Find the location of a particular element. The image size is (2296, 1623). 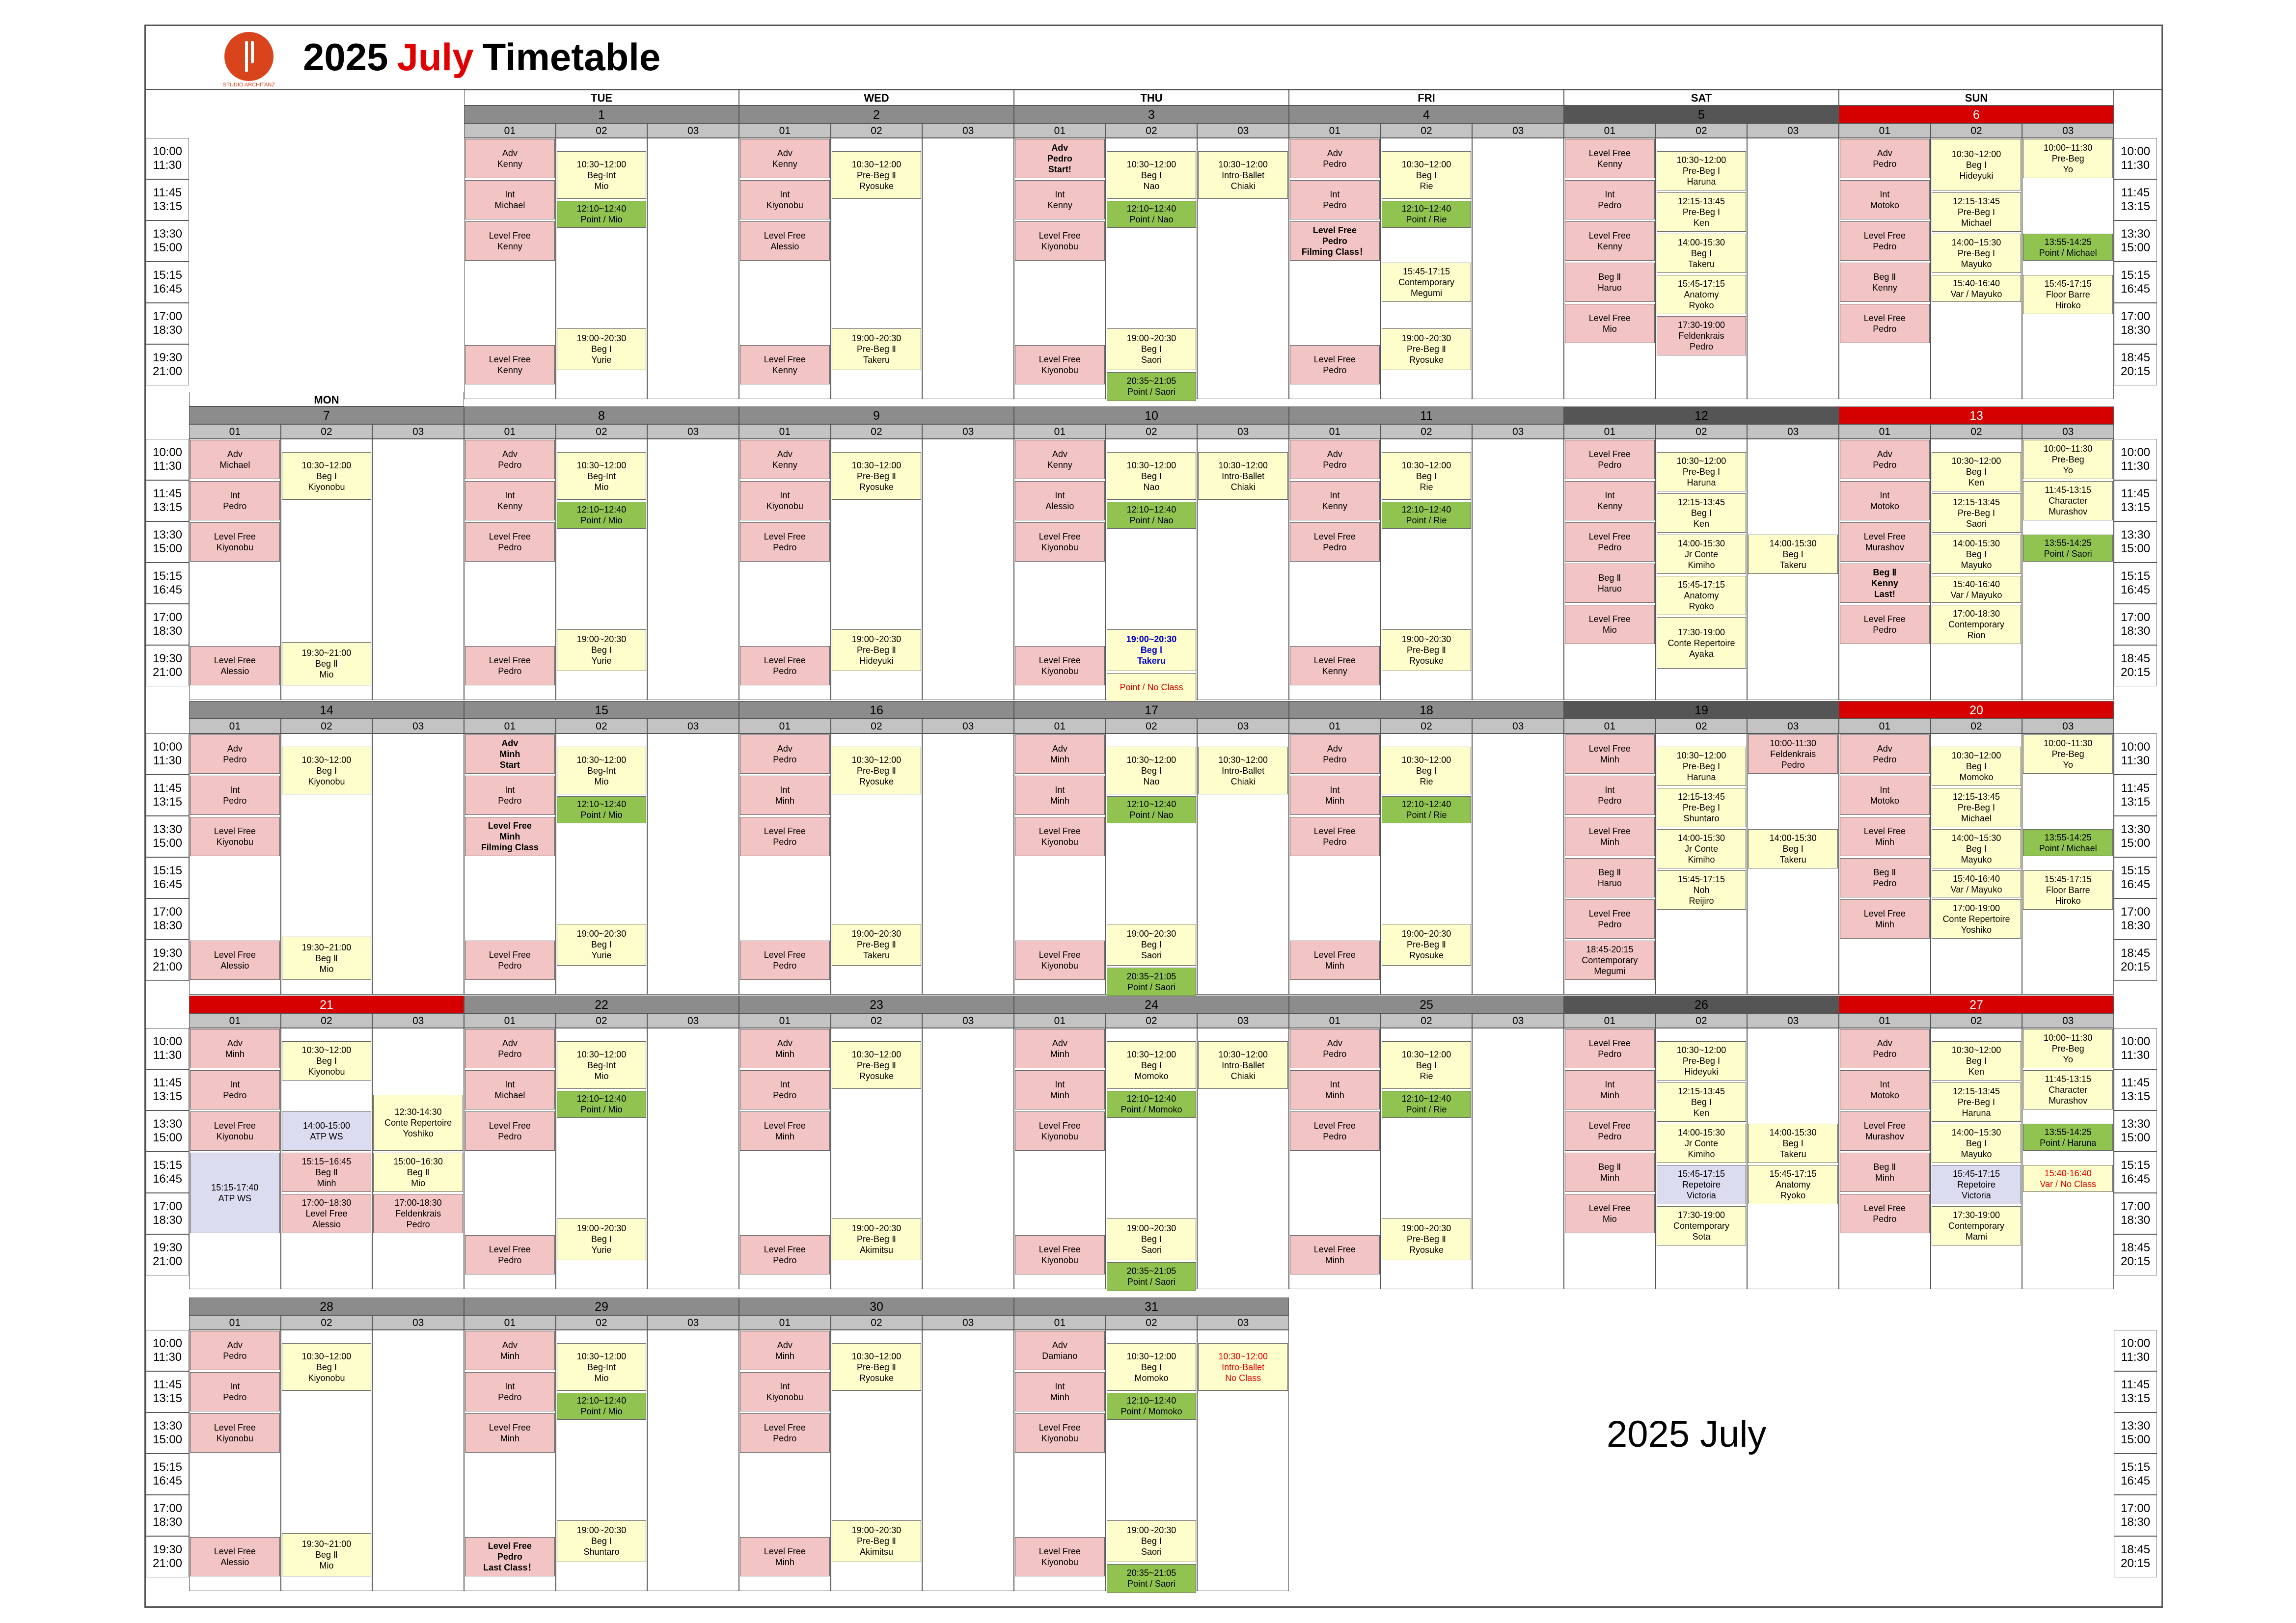

class-cell: Beg Ⅱ Kenny is located at coordinates (1885, 282).